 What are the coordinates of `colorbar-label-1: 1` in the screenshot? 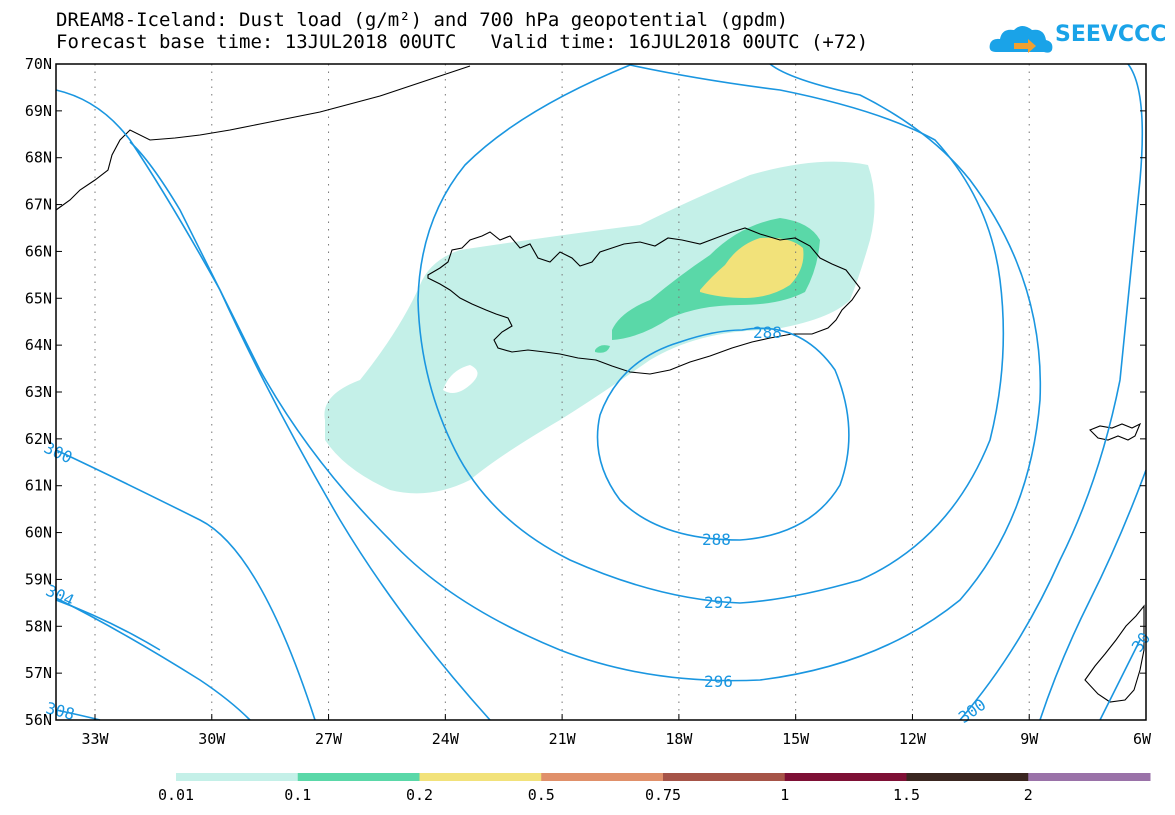 It's located at (785, 795).